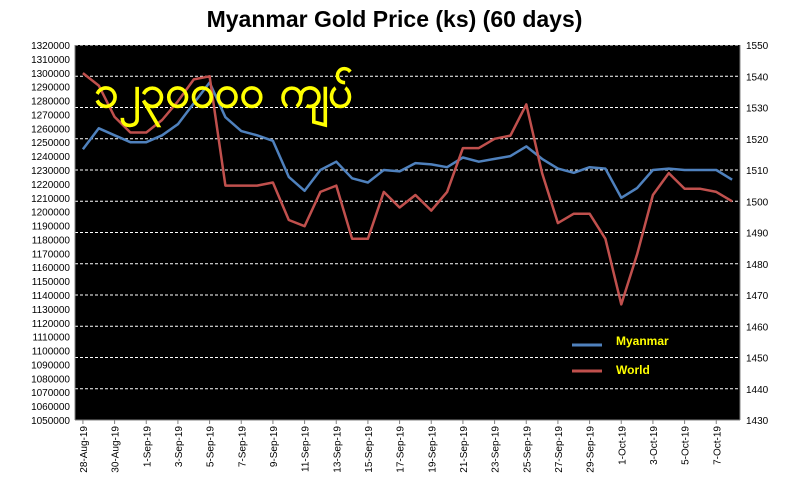  What do you see at coordinates (757, 265) in the screenshot?
I see `right-tick-label: 1480` at bounding box center [757, 265].